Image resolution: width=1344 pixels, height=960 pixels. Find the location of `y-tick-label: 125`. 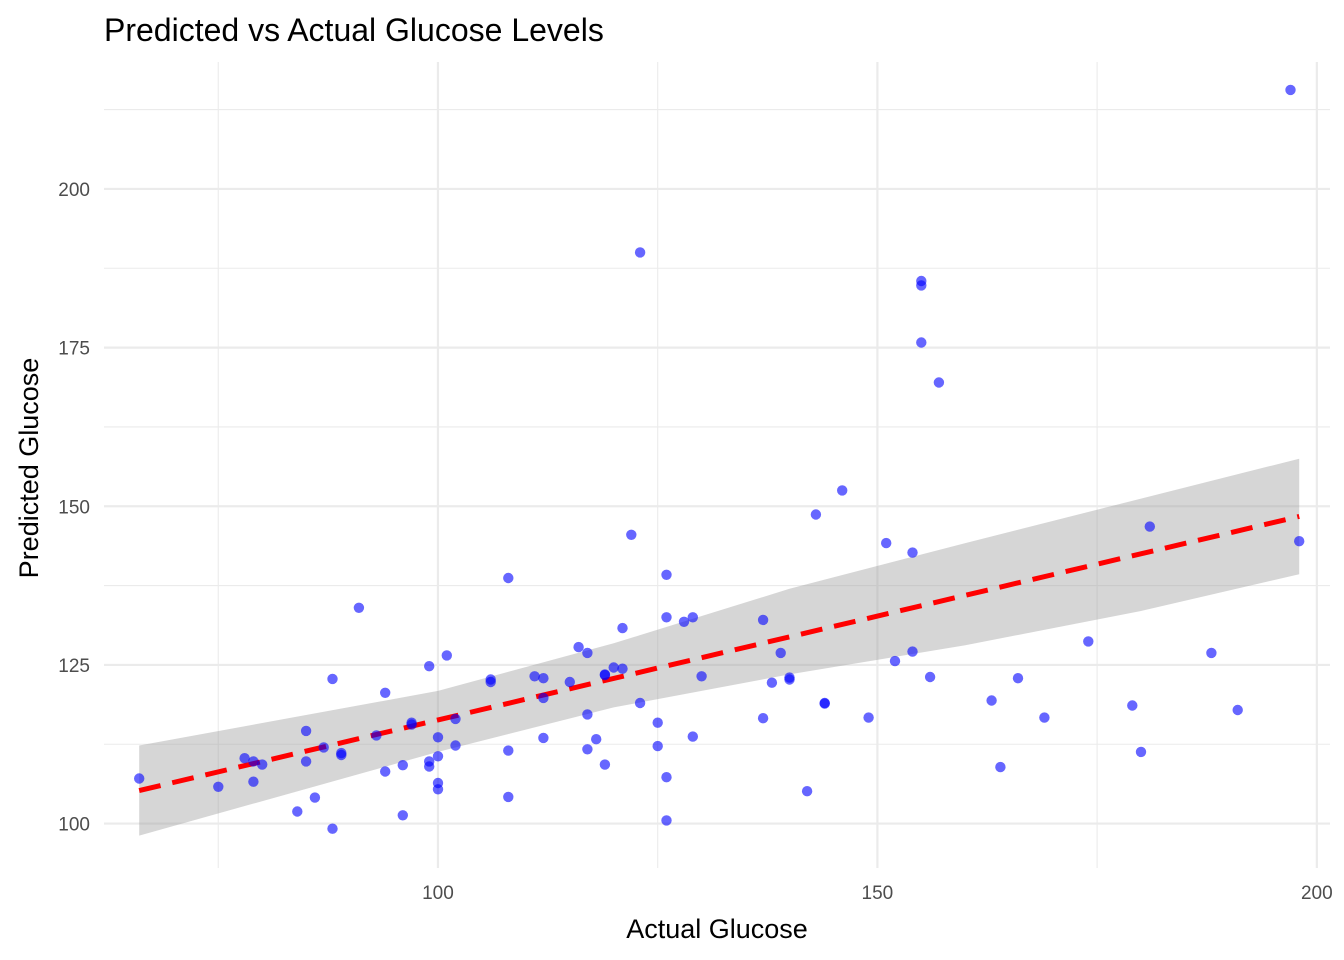

y-tick-label: 125 is located at coordinates (74, 666).